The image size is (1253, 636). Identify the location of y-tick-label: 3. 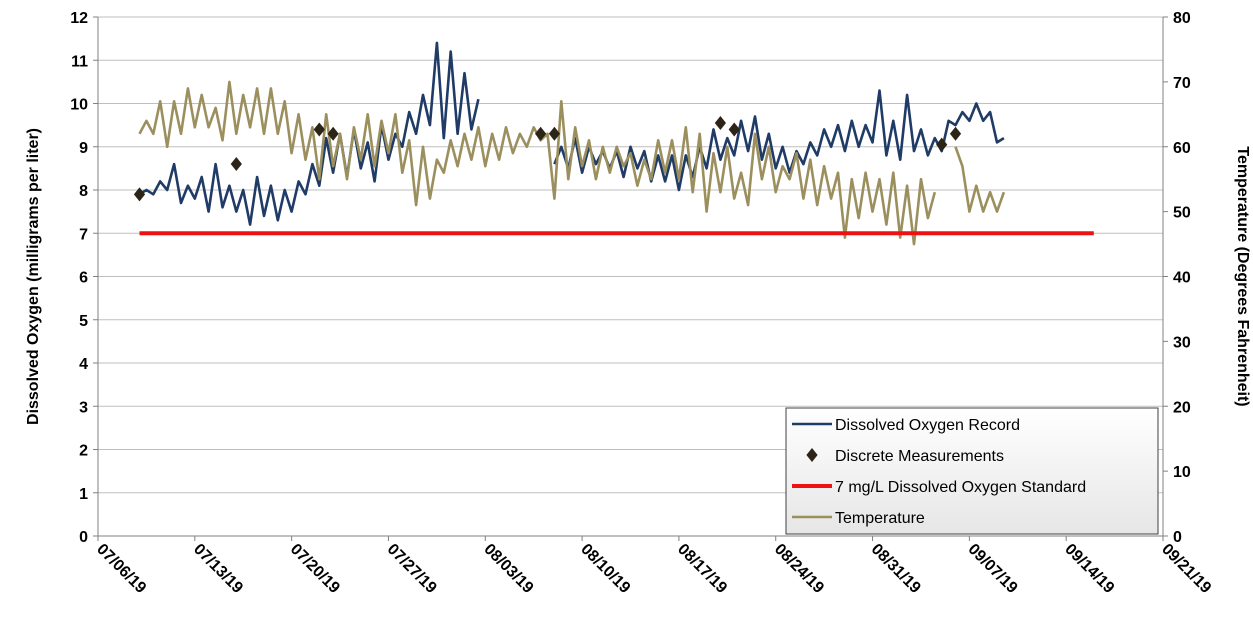
(83, 407).